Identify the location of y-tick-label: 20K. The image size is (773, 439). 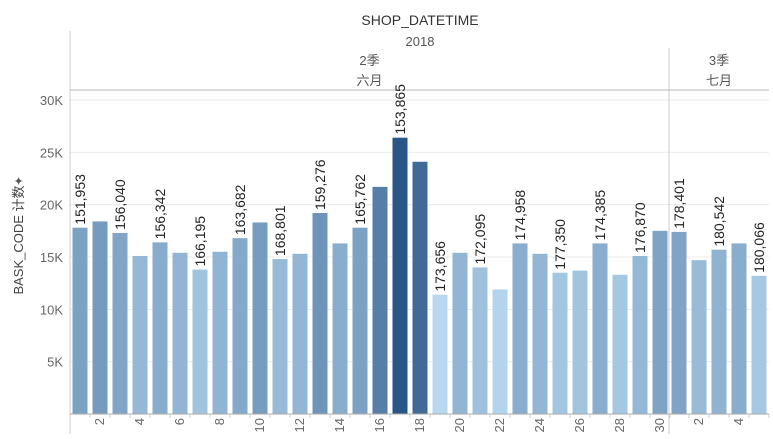
(51, 205).